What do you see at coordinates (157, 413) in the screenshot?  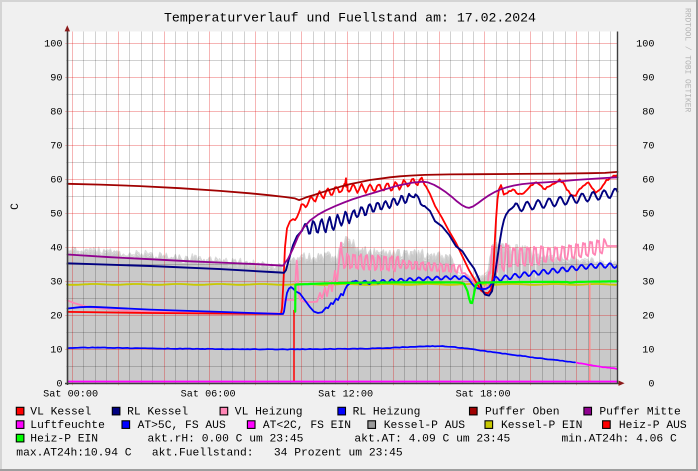 I see `svg-text: RL Kessel` at bounding box center [157, 413].